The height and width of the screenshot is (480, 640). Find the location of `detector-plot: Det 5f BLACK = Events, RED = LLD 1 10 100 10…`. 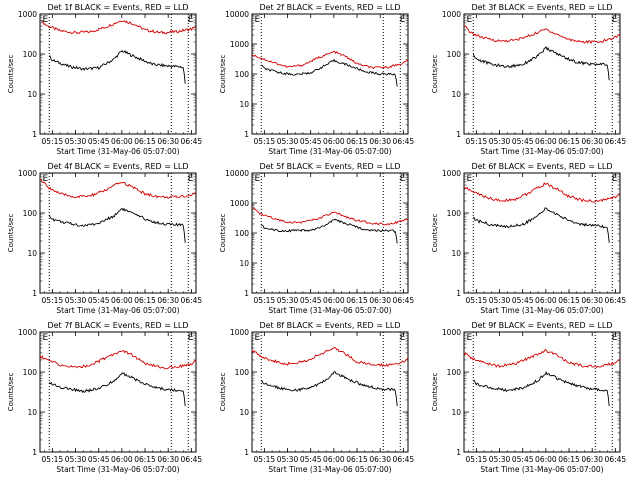

detector-plot: Det 5f BLACK = Events, RED = LLD 1 10 100 10… is located at coordinates (316, 238).